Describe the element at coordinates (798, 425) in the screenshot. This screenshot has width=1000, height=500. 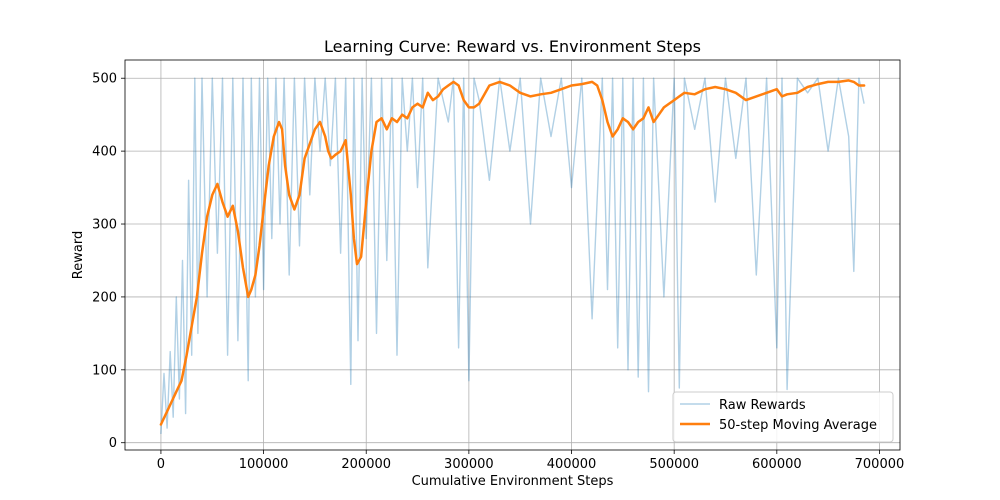
I see `legend-label-moving-average: 50-step Moving Average` at that location.